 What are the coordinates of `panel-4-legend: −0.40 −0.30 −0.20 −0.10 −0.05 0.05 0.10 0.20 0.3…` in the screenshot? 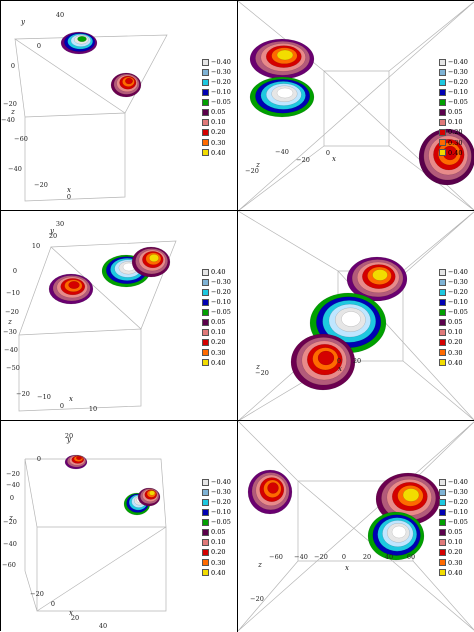 It's located at (456, 317).